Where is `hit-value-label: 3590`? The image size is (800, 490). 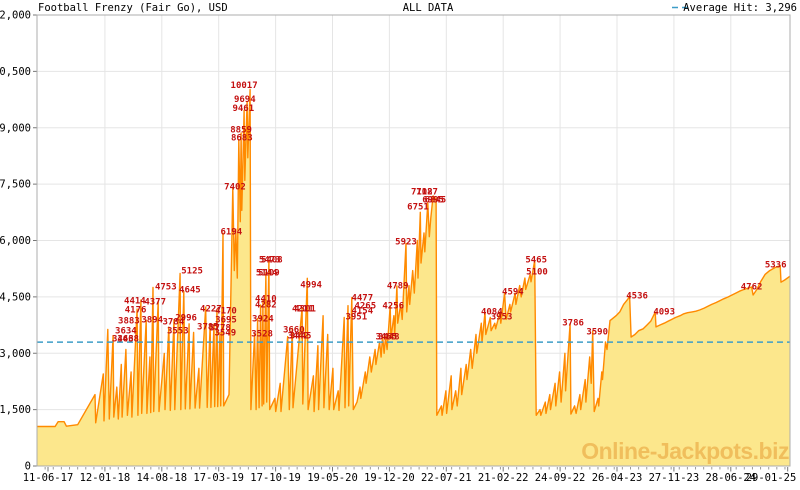 hit-value-label: 3590 is located at coordinates (597, 332).